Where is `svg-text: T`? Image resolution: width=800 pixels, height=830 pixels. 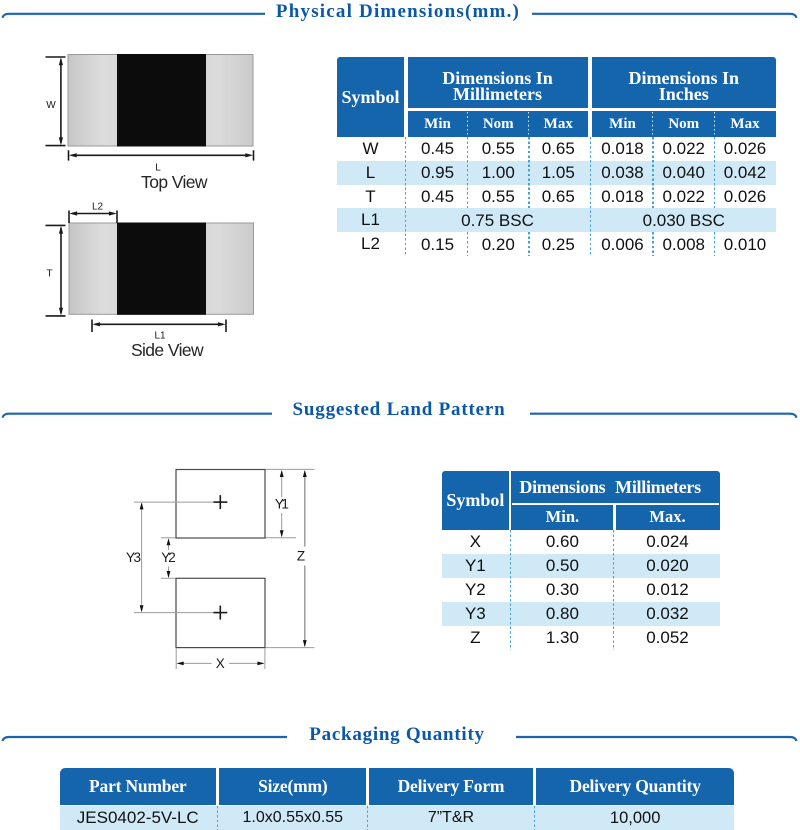
svg-text: T is located at coordinates (49, 274).